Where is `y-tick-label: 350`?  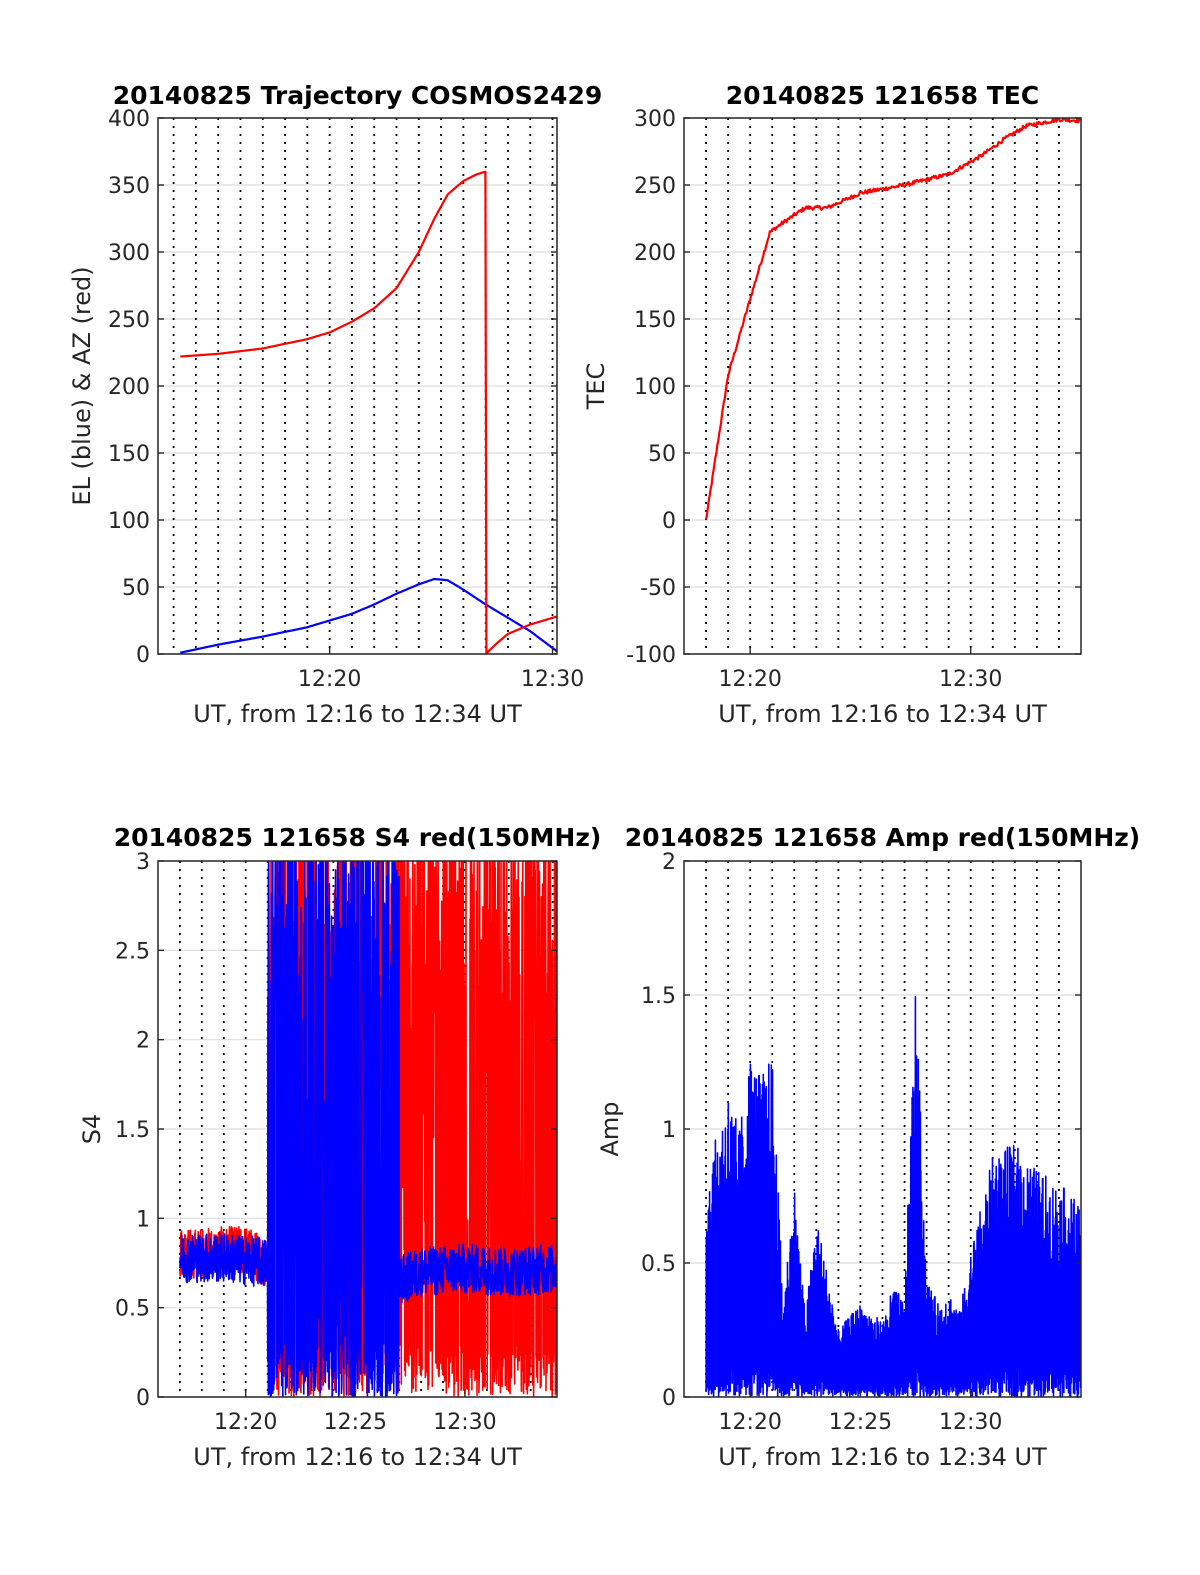 y-tick-label: 350 is located at coordinates (129, 186).